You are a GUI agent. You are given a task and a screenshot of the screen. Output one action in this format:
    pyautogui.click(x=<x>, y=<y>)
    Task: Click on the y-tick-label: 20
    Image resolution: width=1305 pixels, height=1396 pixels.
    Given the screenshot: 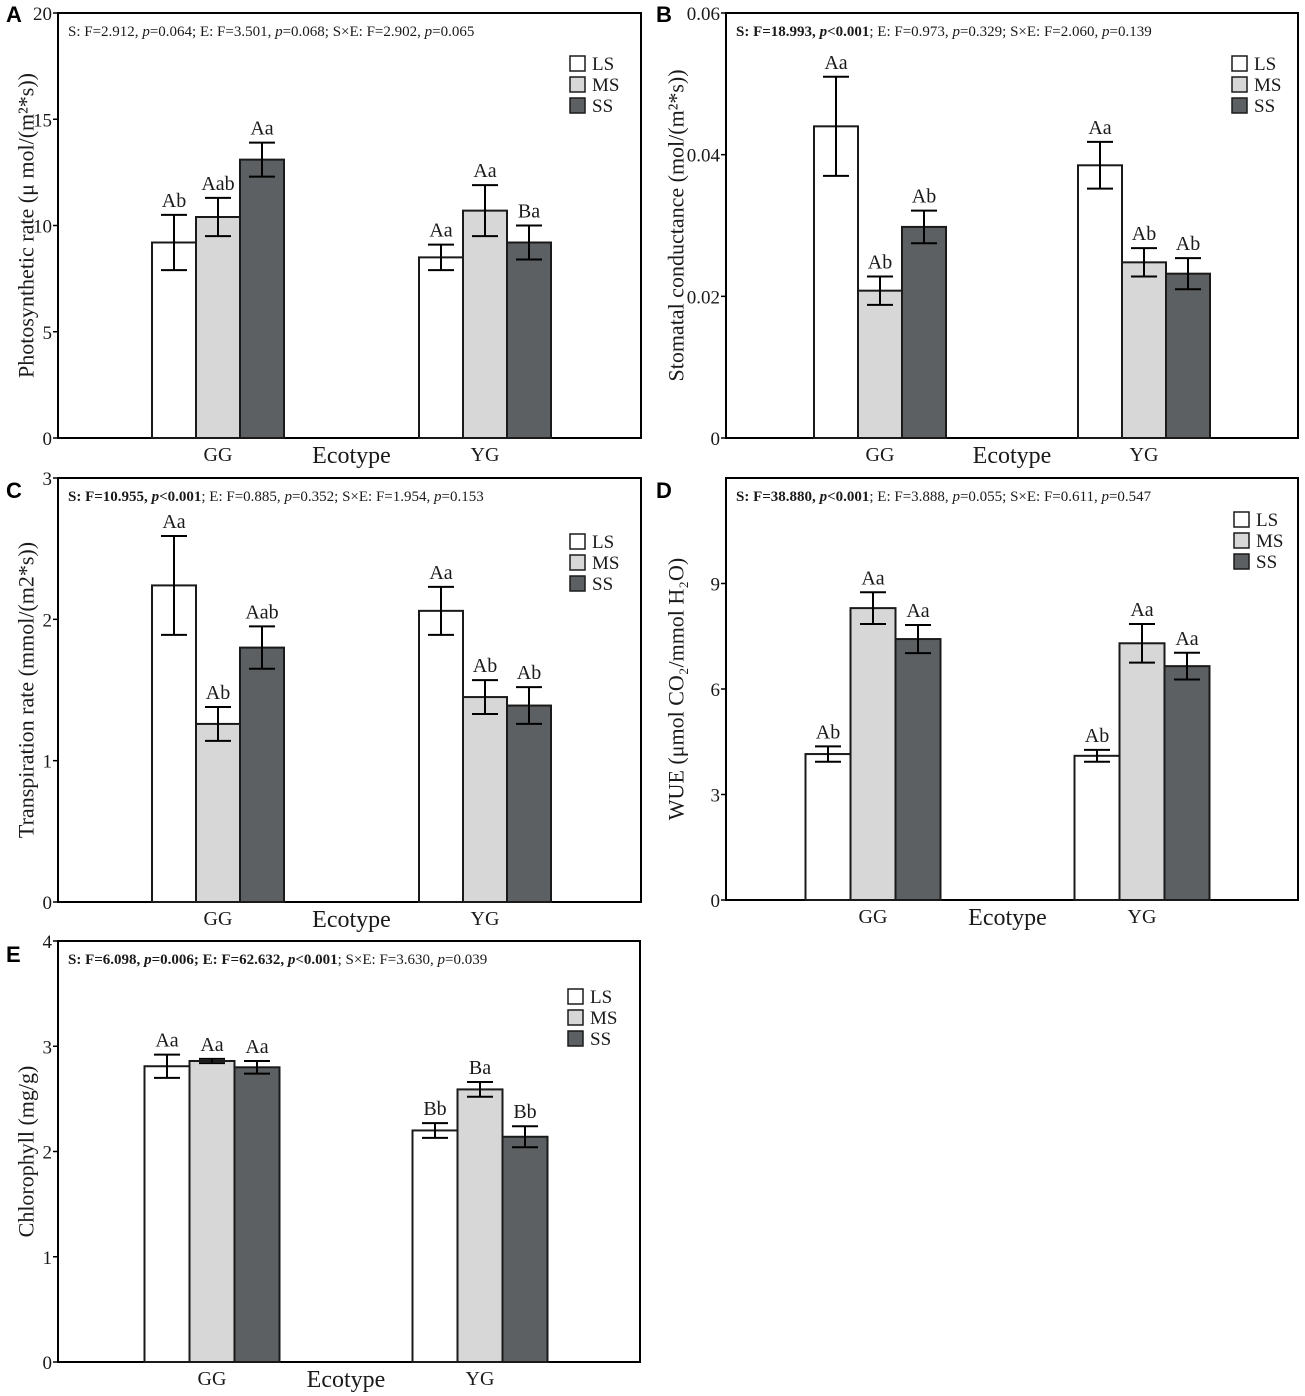 What is the action you would take?
    pyautogui.click(x=42, y=14)
    